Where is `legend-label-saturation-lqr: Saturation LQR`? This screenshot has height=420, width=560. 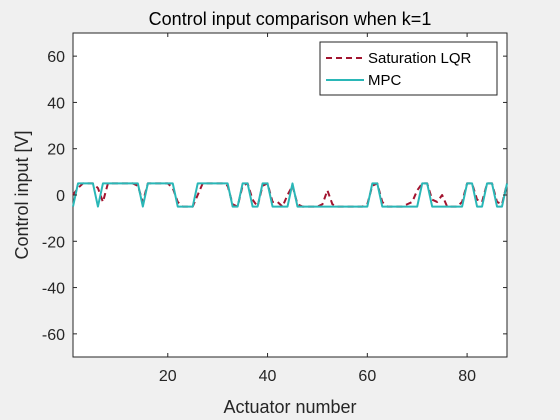 legend-label-saturation-lqr: Saturation LQR is located at coordinates (420, 58).